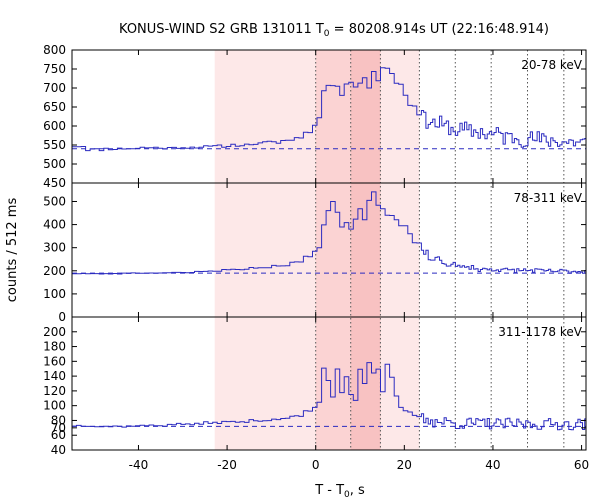  Describe the element at coordinates (492, 465) in the screenshot. I see `x-tick-label: 40` at that location.